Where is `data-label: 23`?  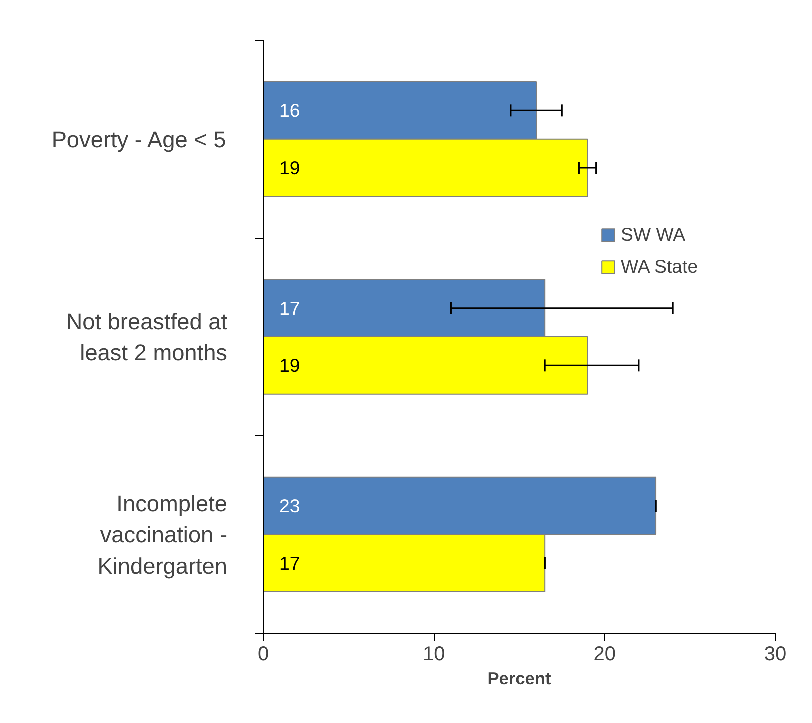
data-label: 23 is located at coordinates (290, 506).